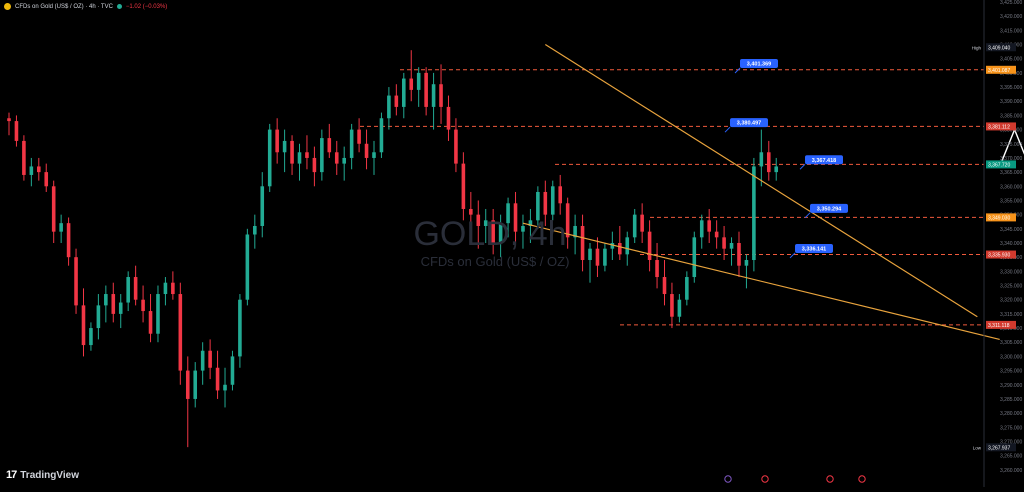 Image resolution: width=1024 pixels, height=492 pixels. Describe the element at coordinates (1011, 244) in the screenshot. I see `y-tick-label: 3,340.000` at that location.